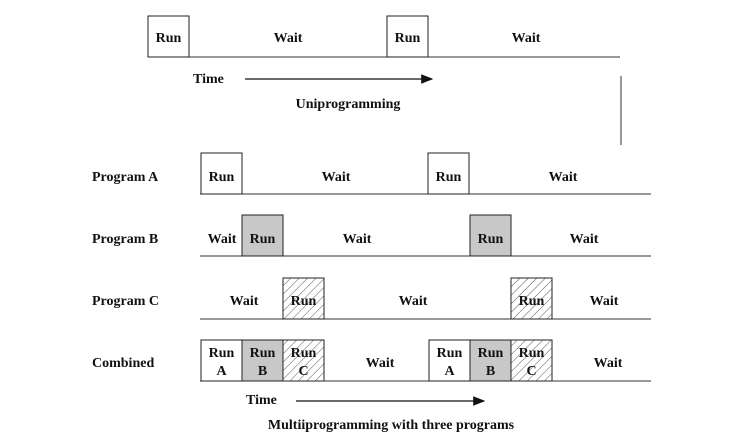 The width and height of the screenshot is (731, 444). Describe the element at coordinates (123, 363) in the screenshot. I see `combined-label: Combined` at that location.